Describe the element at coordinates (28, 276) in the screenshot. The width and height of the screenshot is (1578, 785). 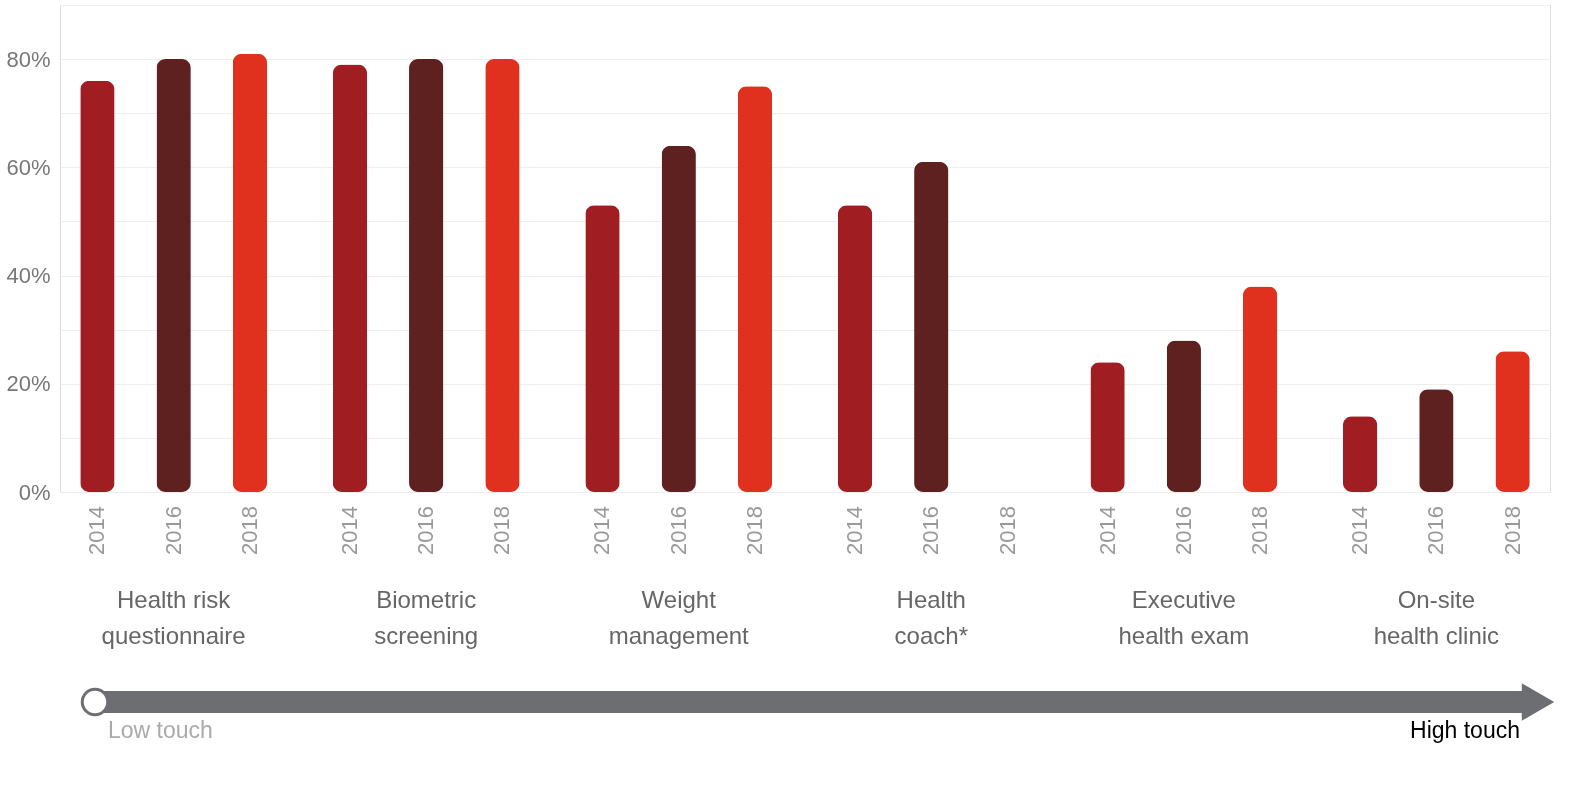
I see `y-tick-label: 40%` at that location.